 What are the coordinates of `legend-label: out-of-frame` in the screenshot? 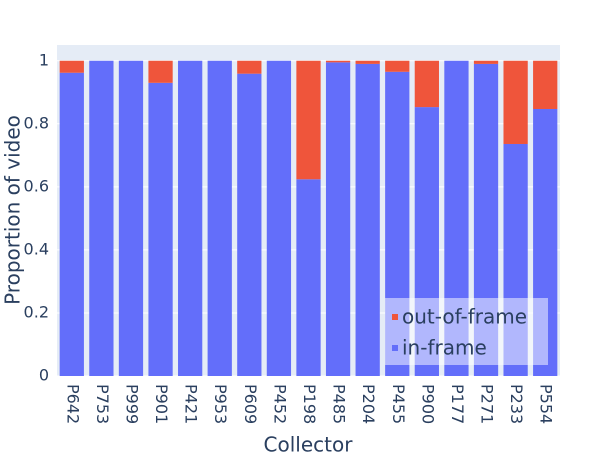 It's located at (464, 317).